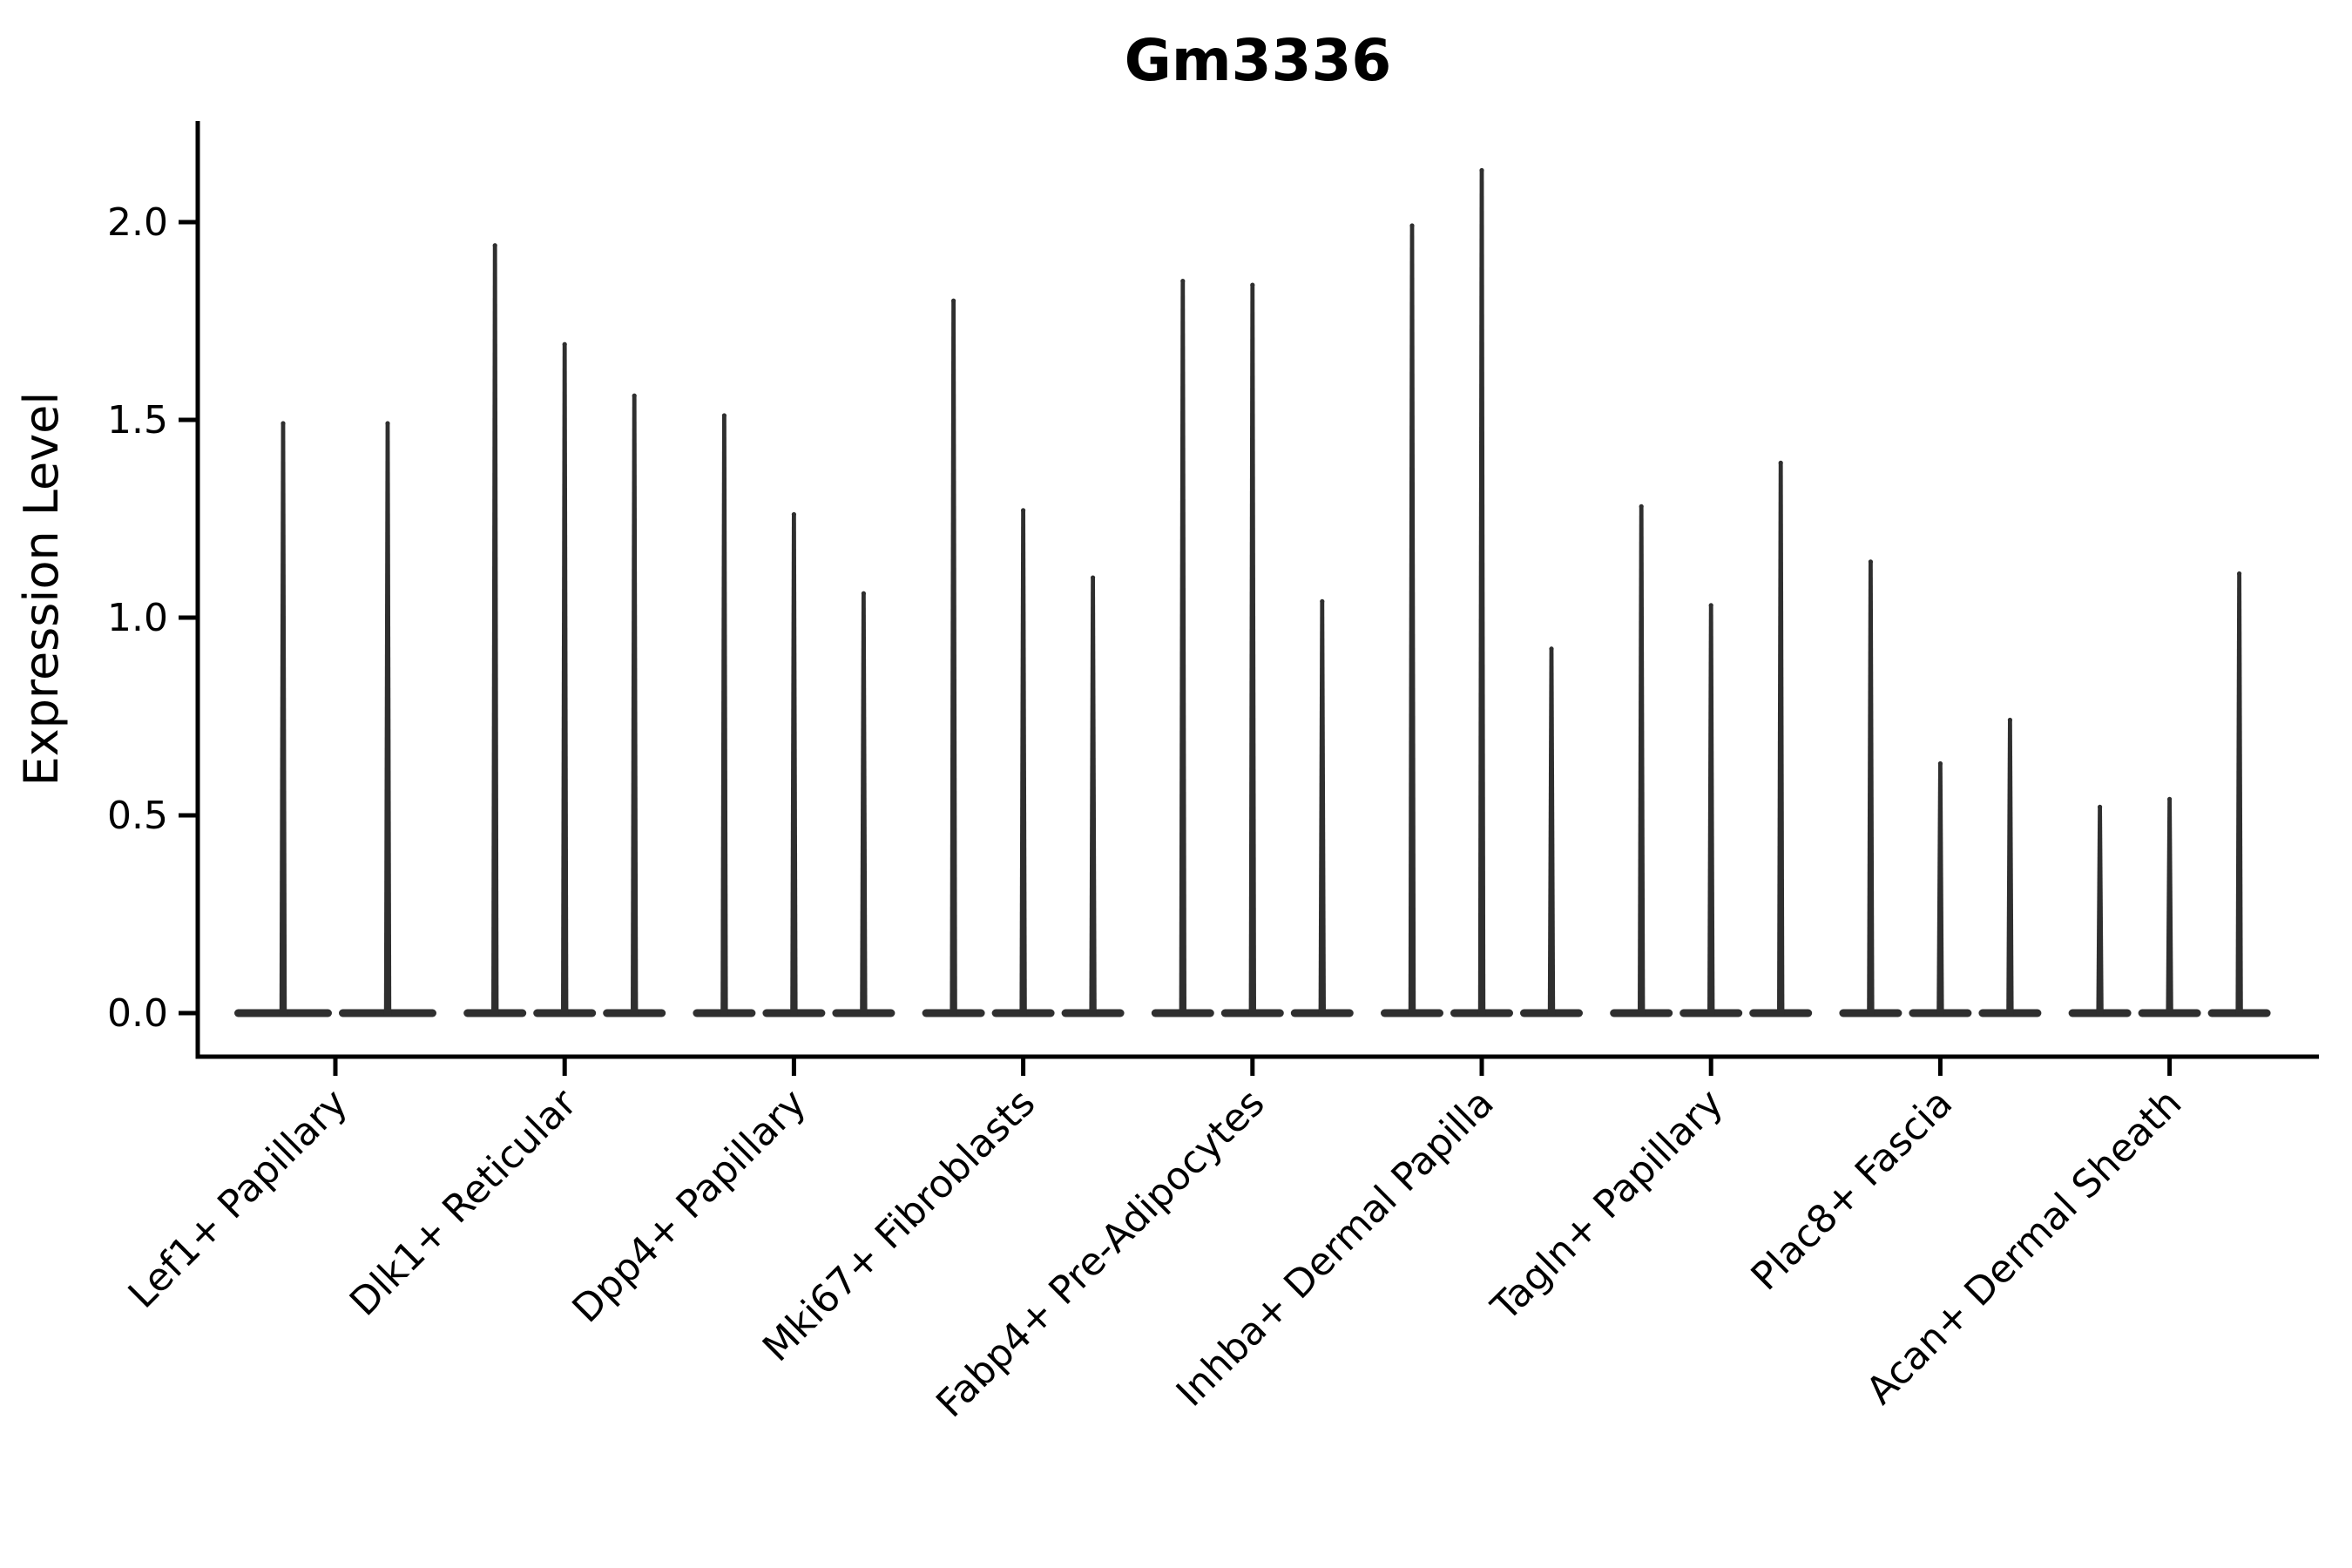 This screenshot has width=2352, height=1568. Describe the element at coordinates (1852, 1191) in the screenshot. I see `x-tick-label: Plac8+ Fascia` at that location.